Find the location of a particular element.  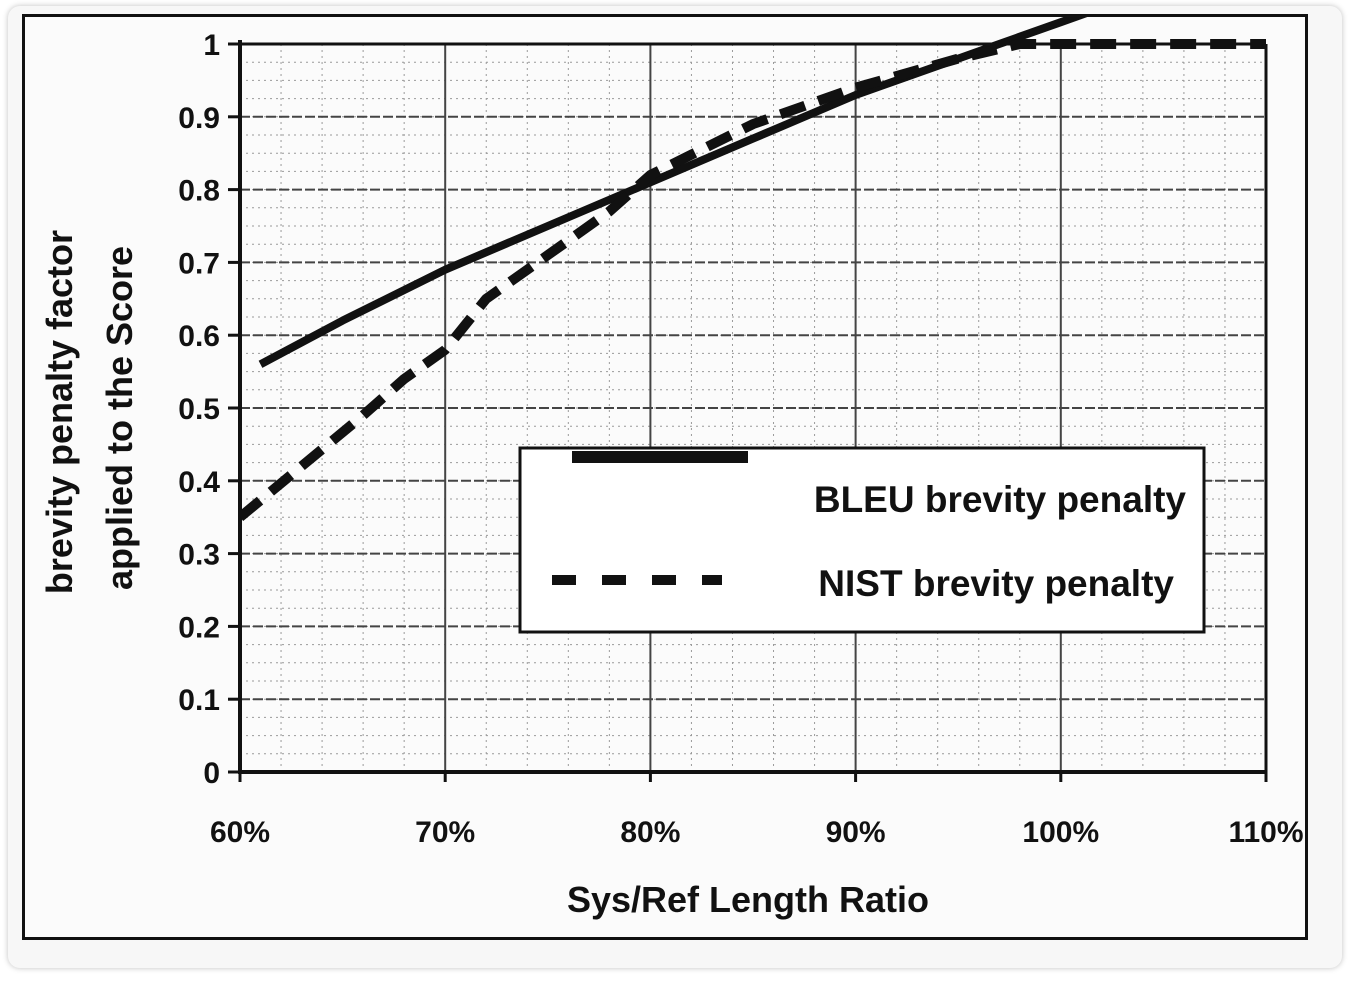

legend-label-nist: NIST brevity penalty is located at coordinates (996, 583).